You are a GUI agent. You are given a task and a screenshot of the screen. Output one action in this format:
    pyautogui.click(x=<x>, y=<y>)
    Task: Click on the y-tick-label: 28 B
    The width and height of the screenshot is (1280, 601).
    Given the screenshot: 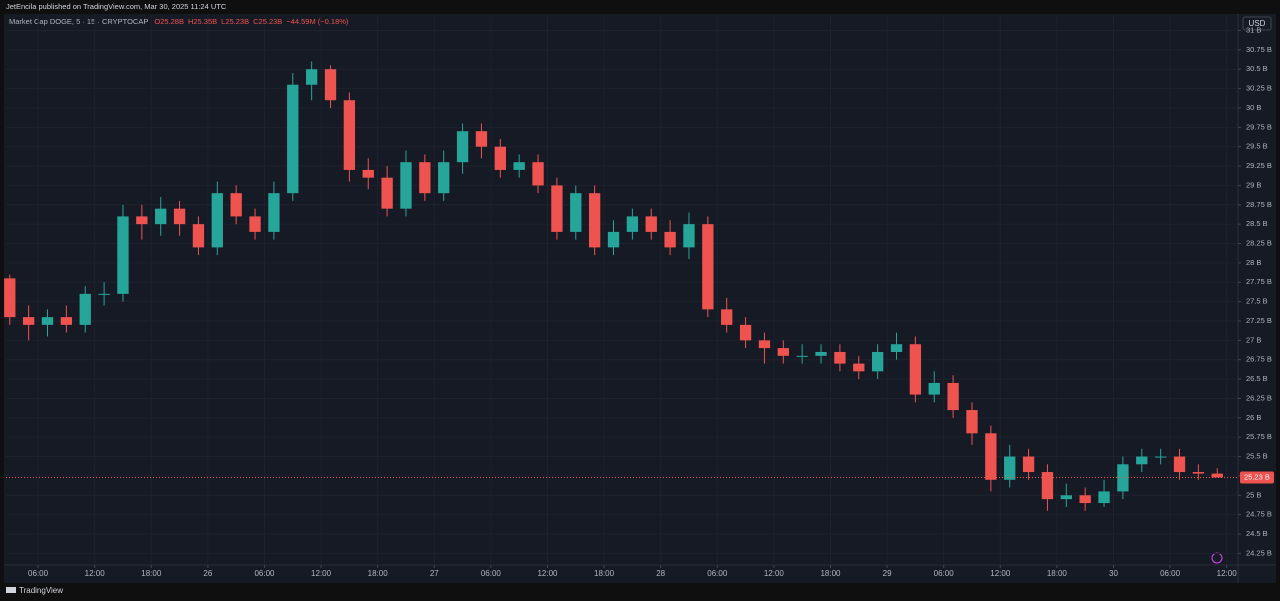 What is the action you would take?
    pyautogui.click(x=1253, y=262)
    